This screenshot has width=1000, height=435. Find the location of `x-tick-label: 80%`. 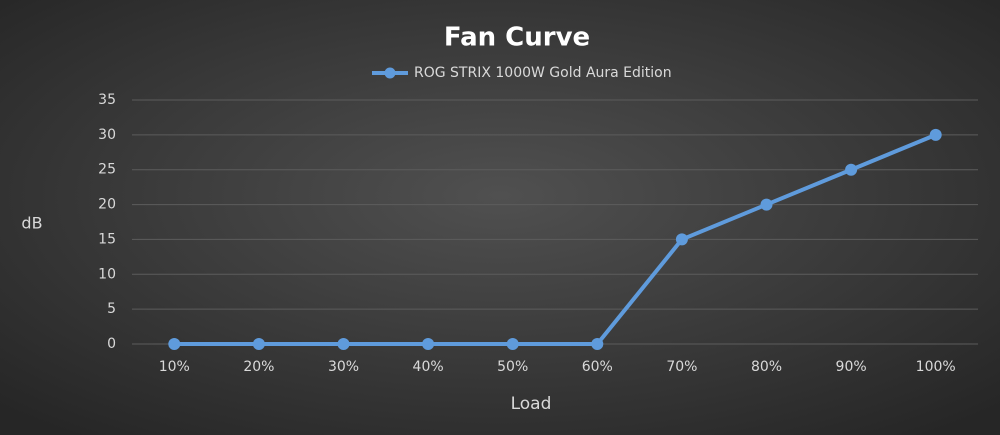

x-tick-label: 80% is located at coordinates (766, 367).